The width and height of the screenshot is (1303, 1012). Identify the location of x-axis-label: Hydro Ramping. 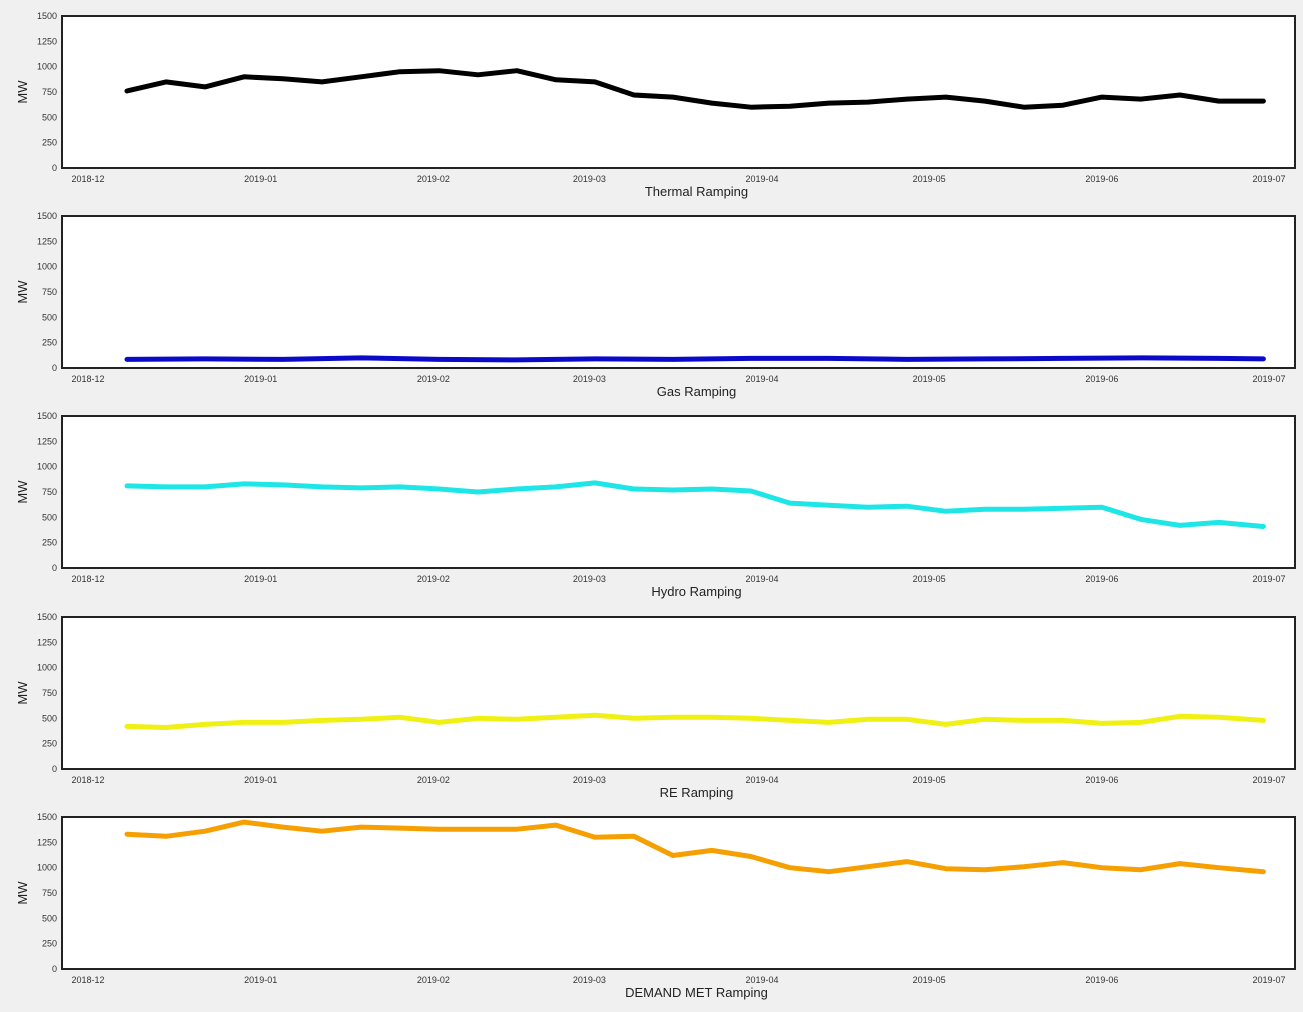
(696, 591).